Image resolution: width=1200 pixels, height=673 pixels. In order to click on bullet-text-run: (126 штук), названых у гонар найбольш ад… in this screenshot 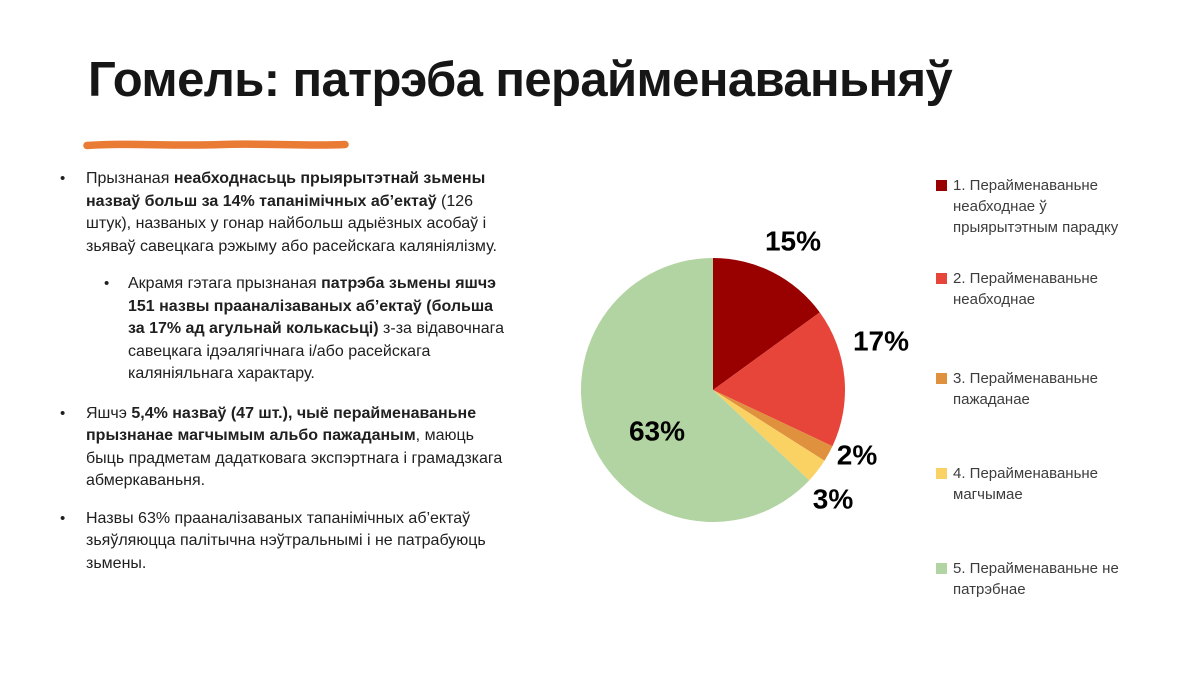, I will do `click(291, 223)`.